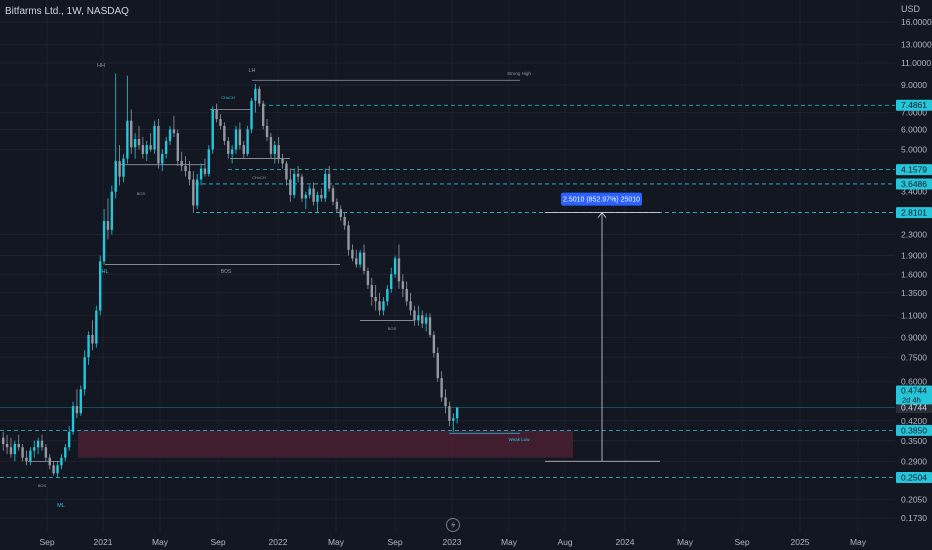 The height and width of the screenshot is (550, 932). I want to click on price-tick-label: 1.9000, so click(914, 255).